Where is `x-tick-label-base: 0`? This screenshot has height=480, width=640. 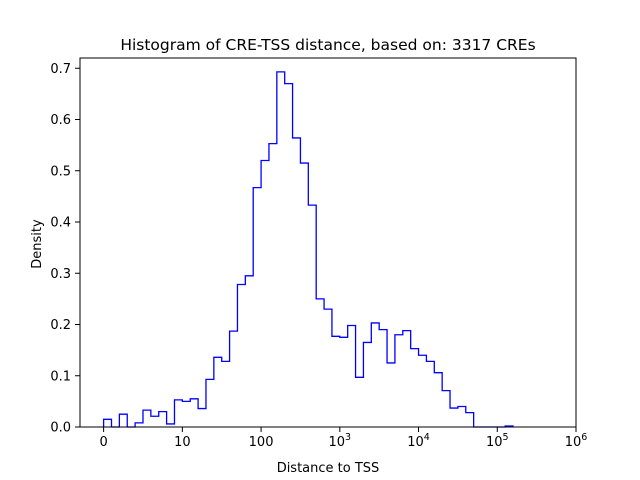
x-tick-label-base: 0 is located at coordinates (103, 442).